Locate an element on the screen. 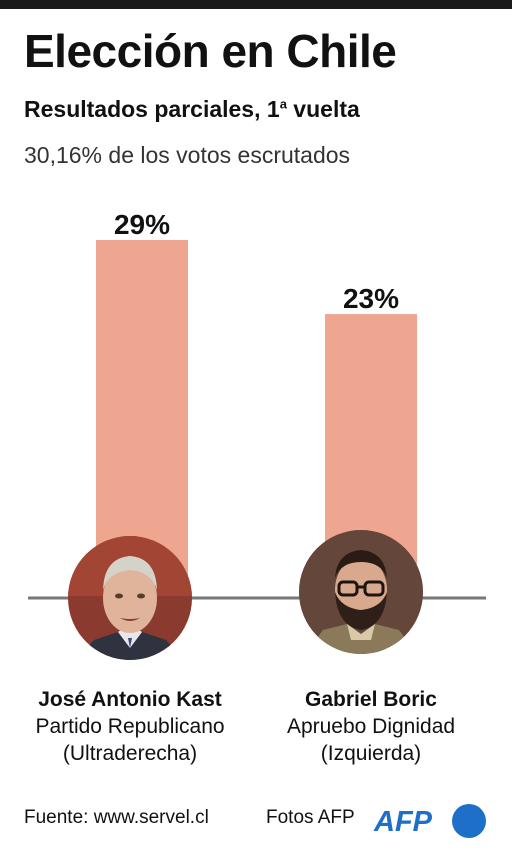  afp-logo: AFP is located at coordinates (429, 821).